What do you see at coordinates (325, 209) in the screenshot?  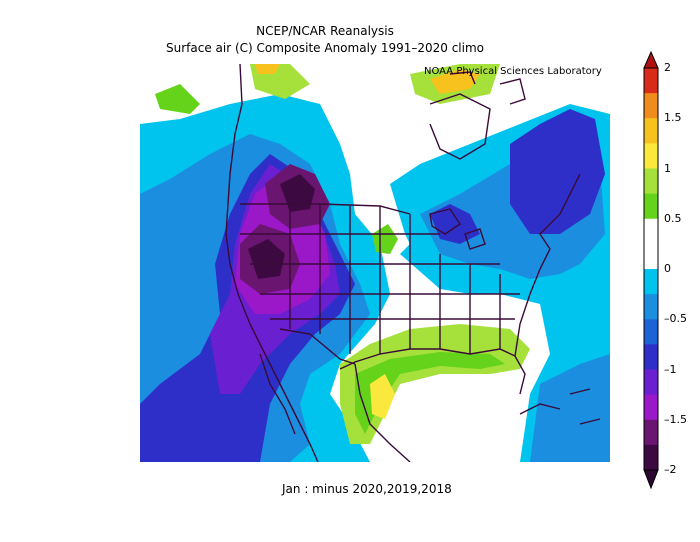 I see `border-canada-us` at bounding box center [325, 209].